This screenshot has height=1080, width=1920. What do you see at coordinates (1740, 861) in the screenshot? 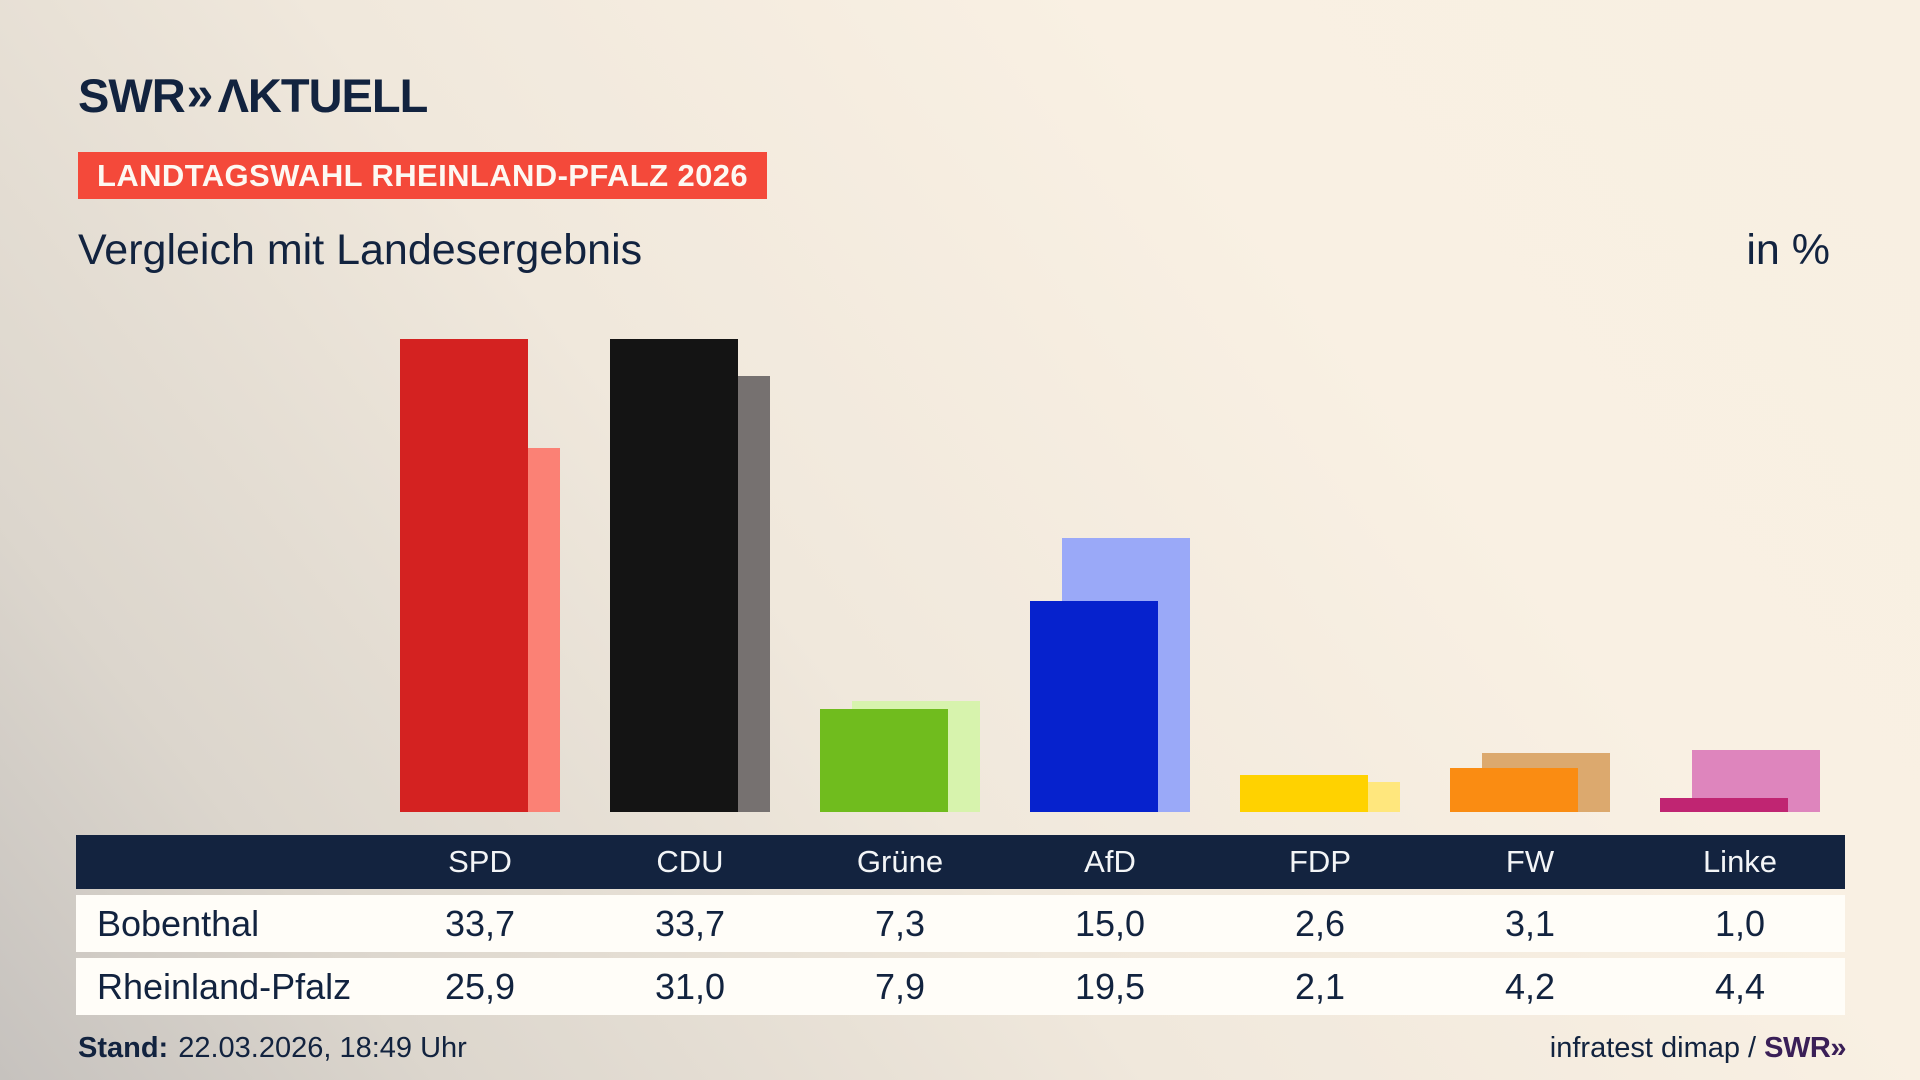
I see `party-column-header: Linke` at bounding box center [1740, 861].